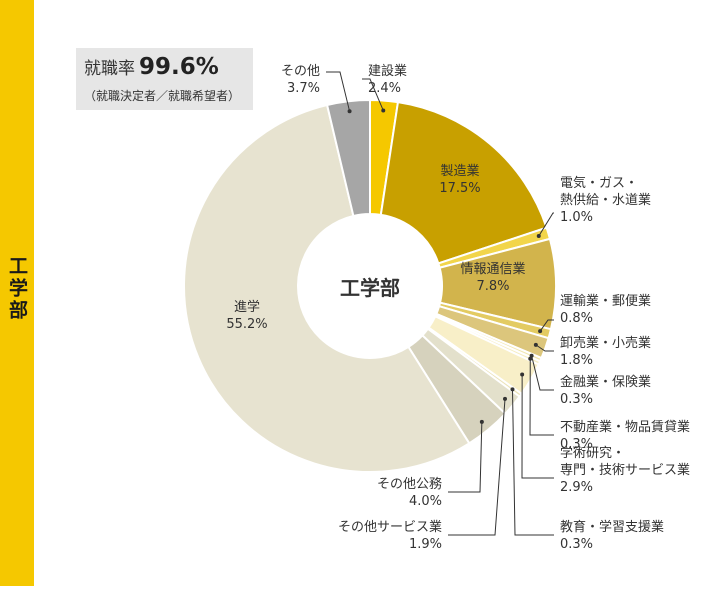 The height and width of the screenshot is (593, 713). What do you see at coordinates (625, 435) in the screenshot?
I see `slice-label-7: 不動産業・物品賃貸業 0.3%` at bounding box center [625, 435].